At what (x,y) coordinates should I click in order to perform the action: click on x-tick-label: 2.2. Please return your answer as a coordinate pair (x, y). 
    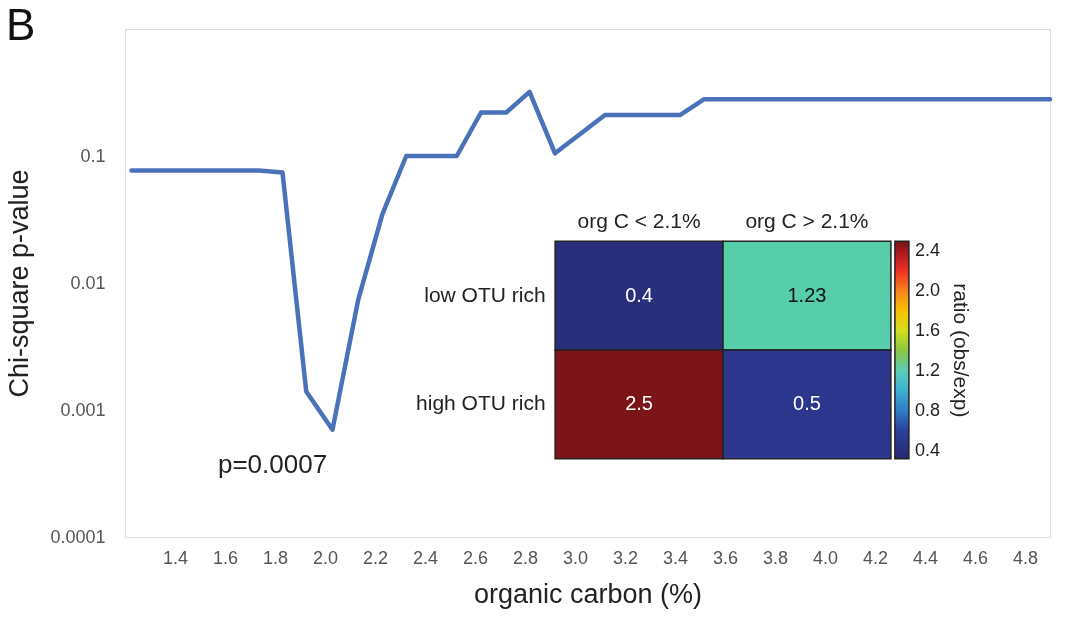
    Looking at the image, I should click on (375, 557).